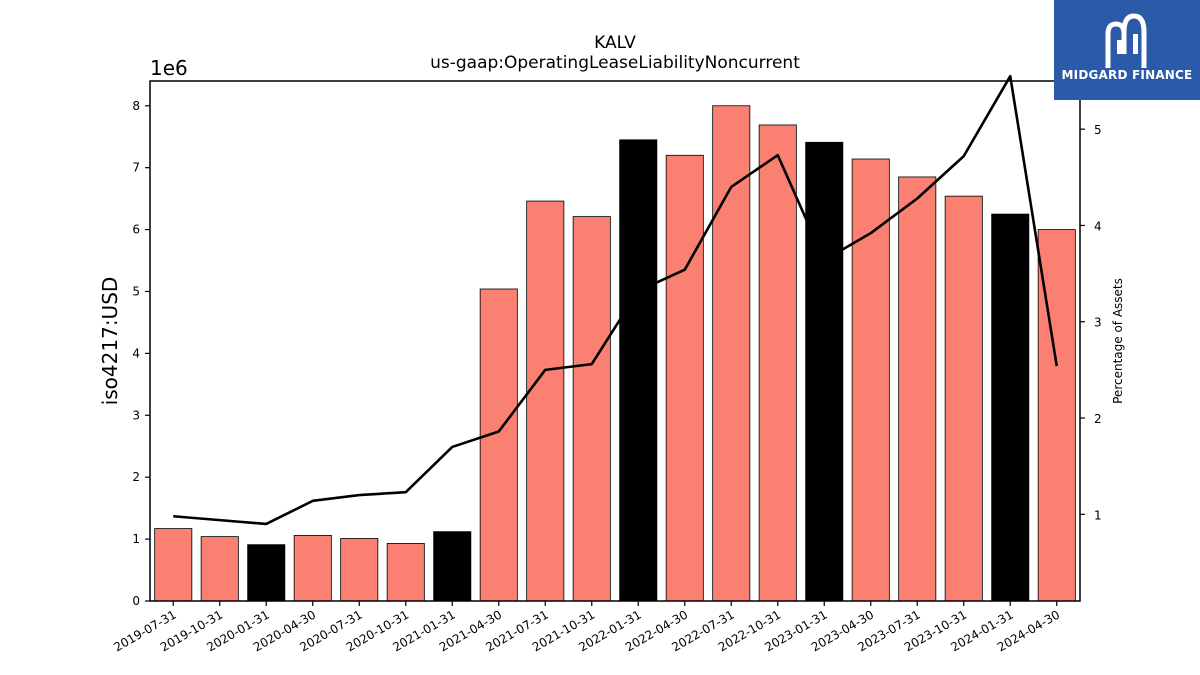 The height and width of the screenshot is (675, 1200). What do you see at coordinates (136, 353) in the screenshot?
I see `y-tick-label: 4` at bounding box center [136, 353].